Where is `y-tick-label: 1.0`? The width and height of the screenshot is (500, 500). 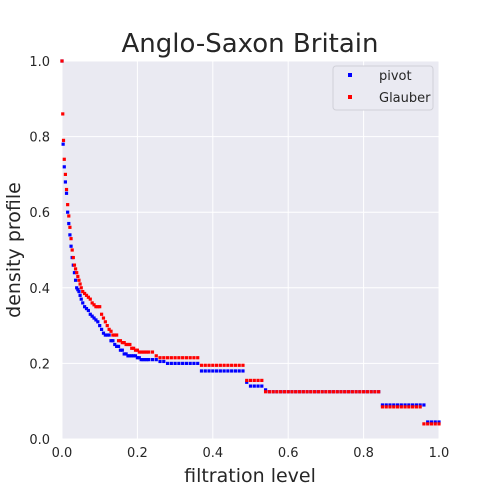 y-tick-label: 1.0 is located at coordinates (39, 62).